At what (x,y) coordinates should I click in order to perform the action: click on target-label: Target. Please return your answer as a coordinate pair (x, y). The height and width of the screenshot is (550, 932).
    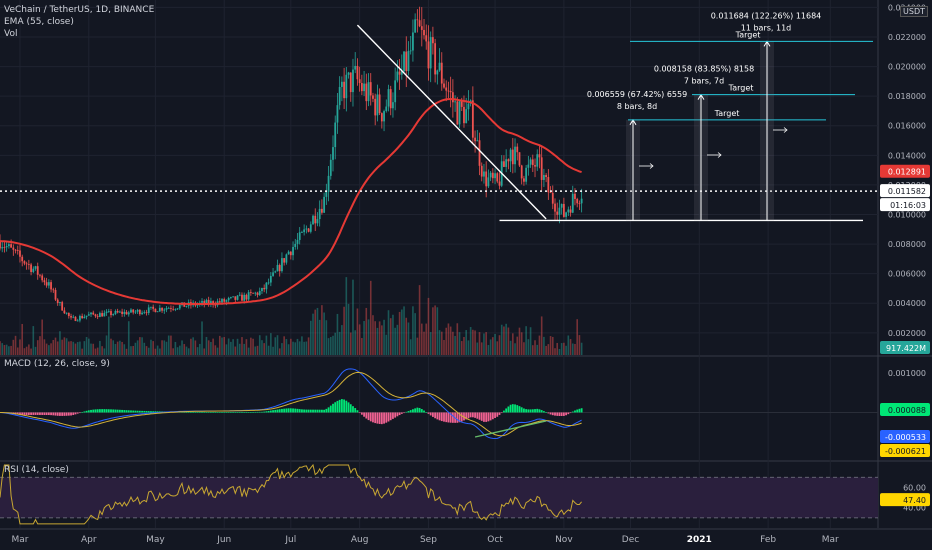
    Looking at the image, I should click on (748, 34).